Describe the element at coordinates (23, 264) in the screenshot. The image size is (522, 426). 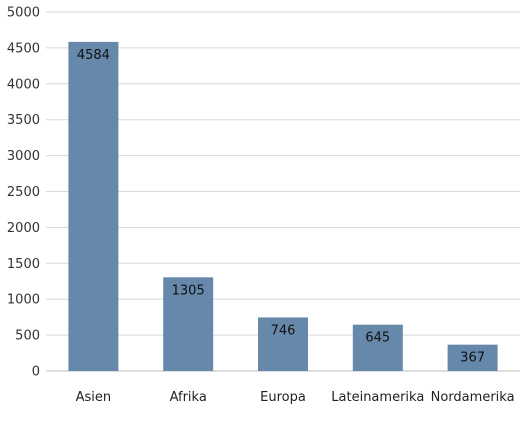
I see `y-tick-label: 1500` at that location.